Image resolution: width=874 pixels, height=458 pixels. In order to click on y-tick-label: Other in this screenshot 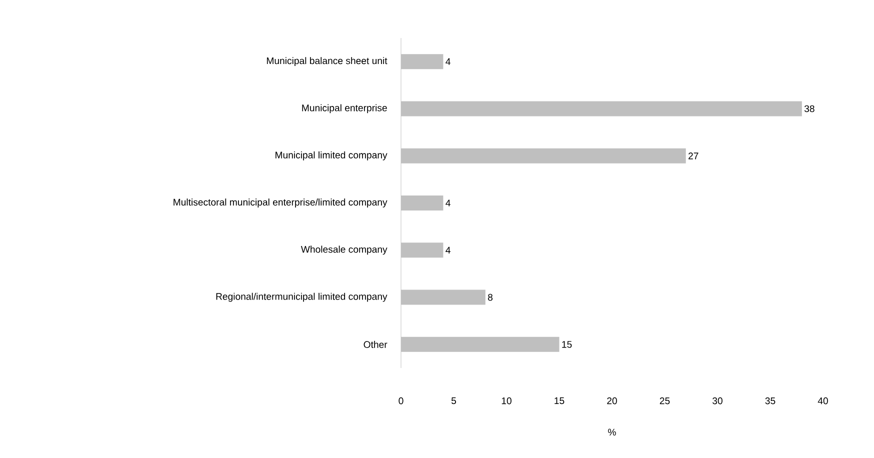, I will do `click(376, 344)`.